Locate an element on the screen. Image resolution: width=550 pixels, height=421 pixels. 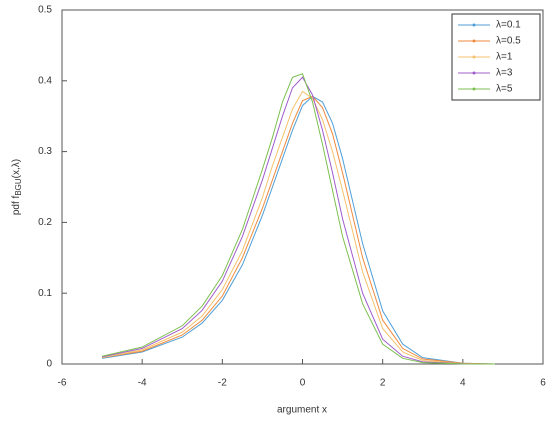
x-tick-label: 6 is located at coordinates (543, 383).